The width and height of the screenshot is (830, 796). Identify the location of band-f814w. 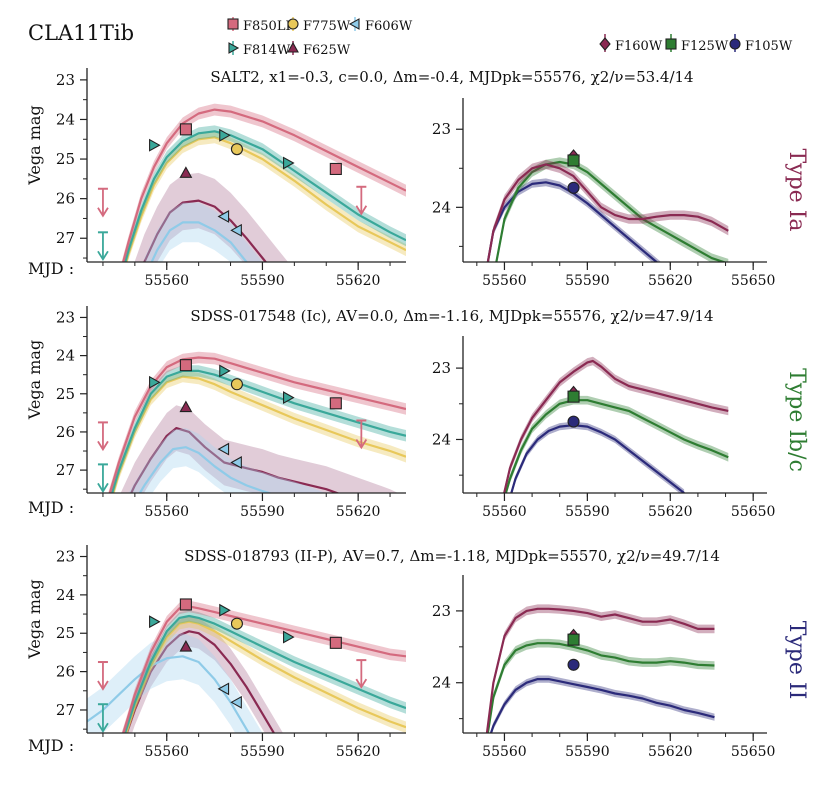
(264, 193).